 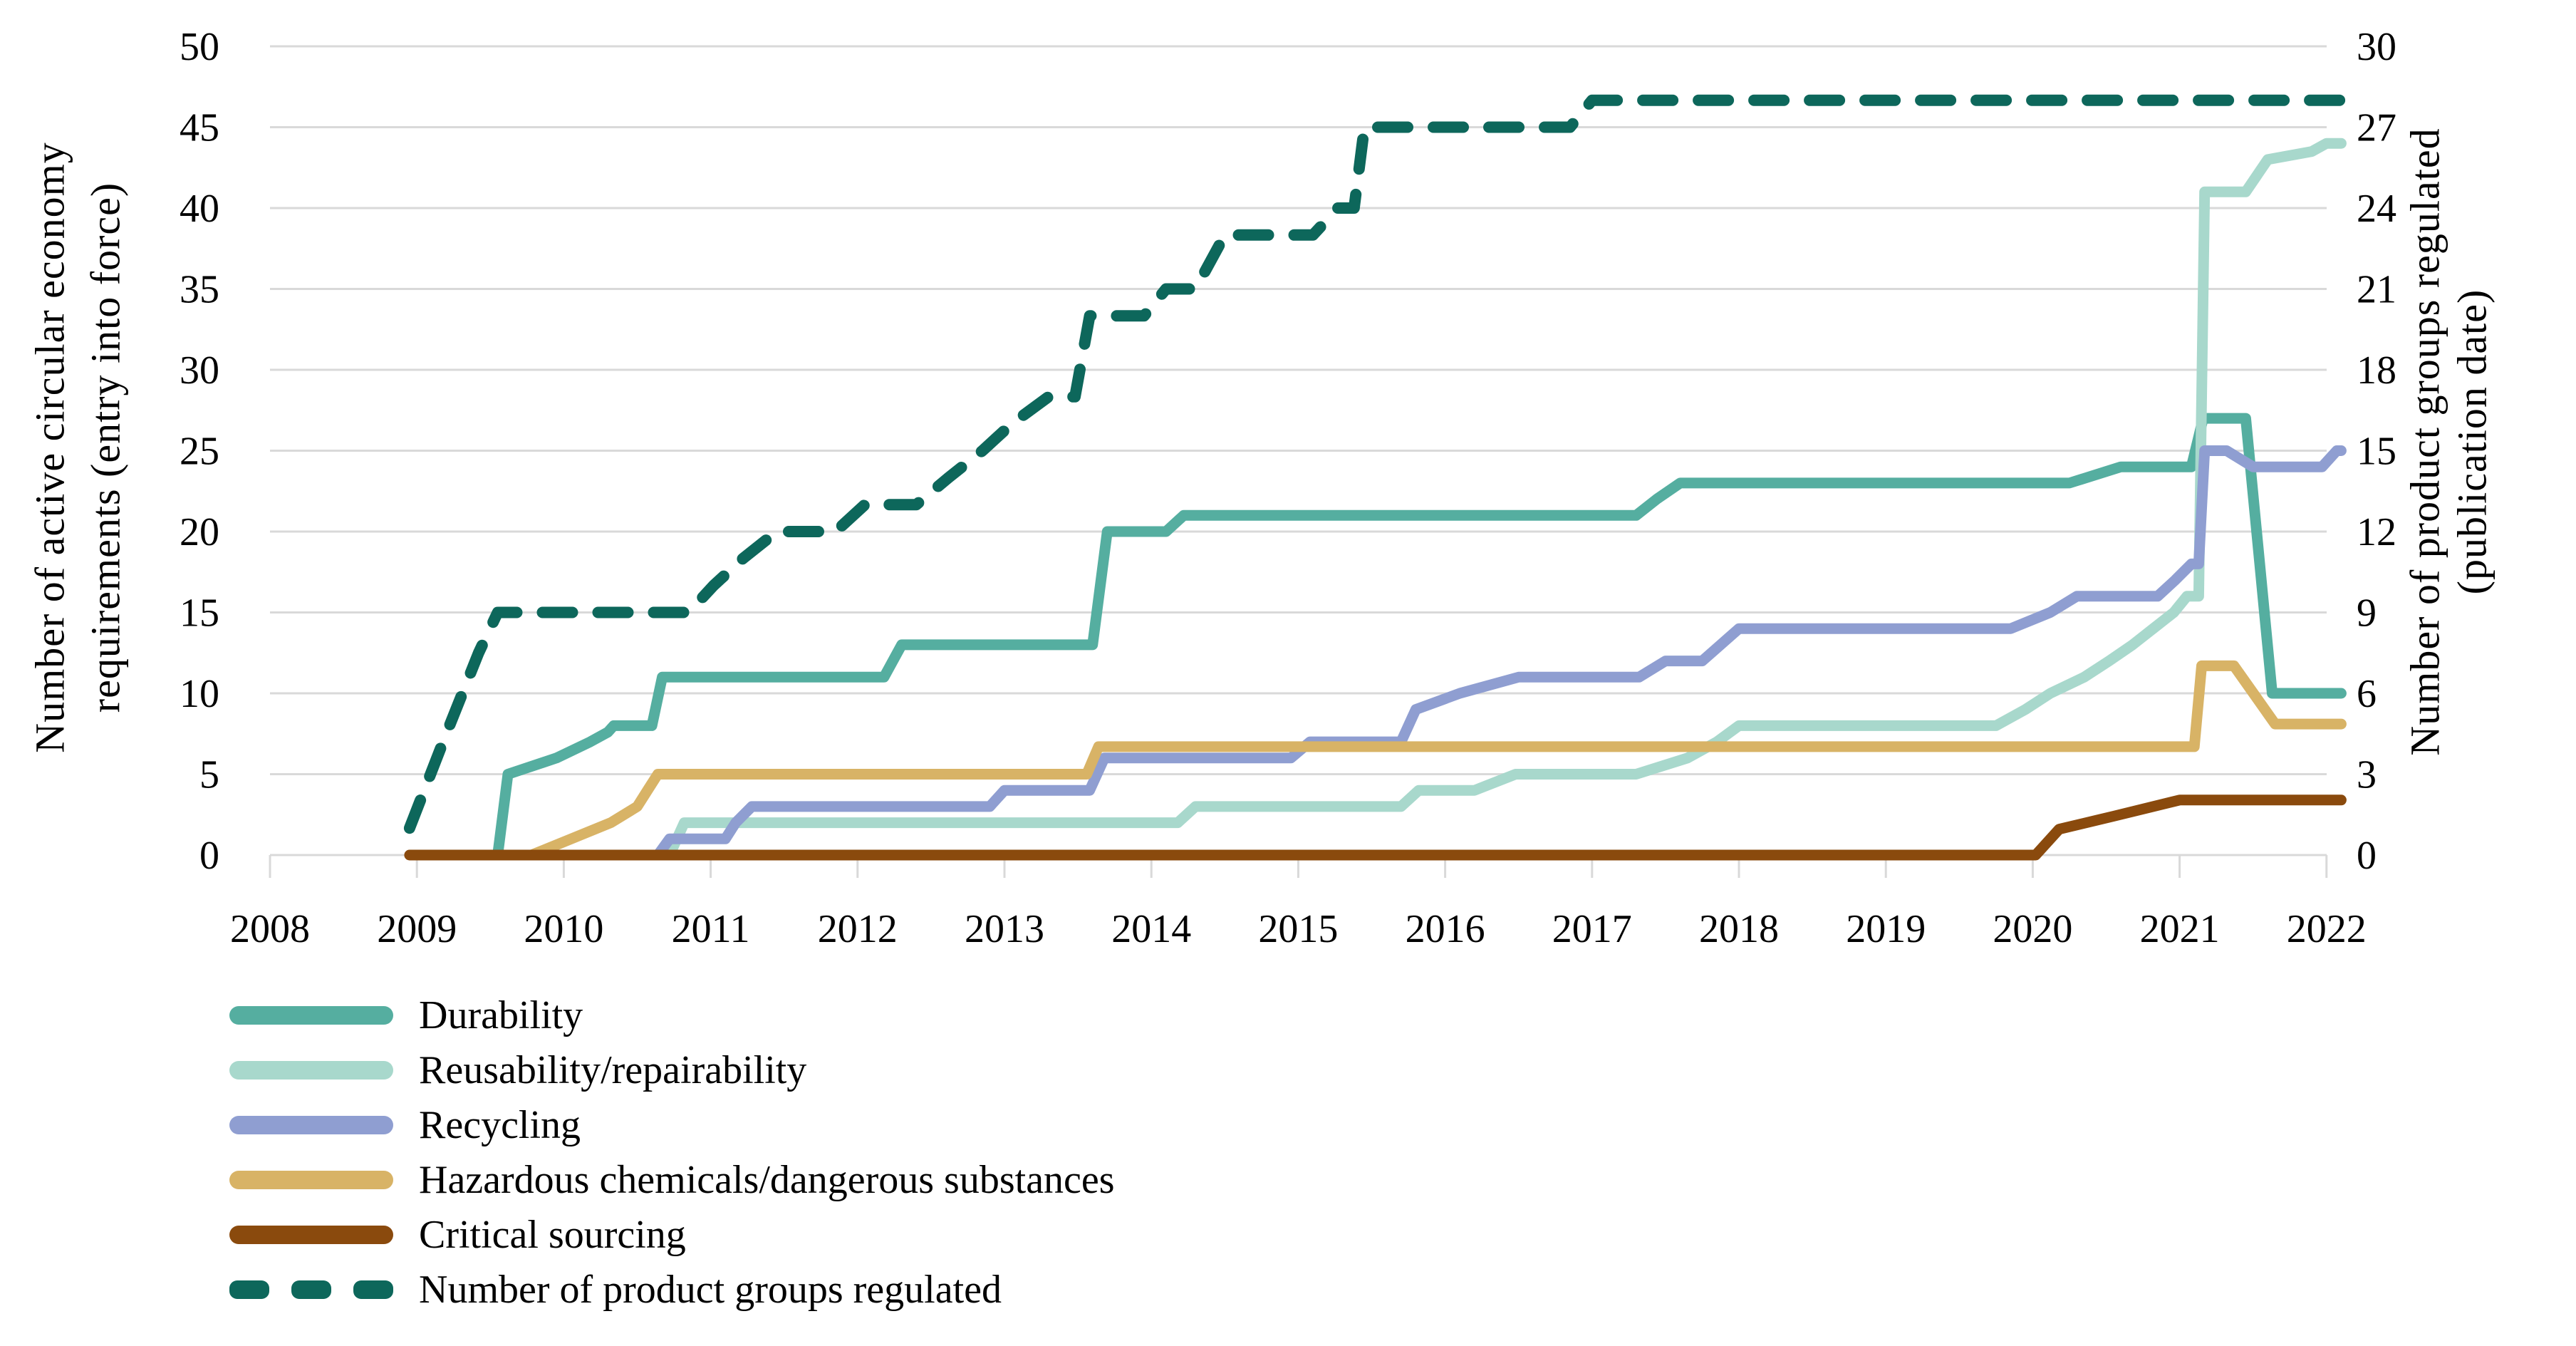 I want to click on tick-label: 2019, so click(x=1886, y=929).